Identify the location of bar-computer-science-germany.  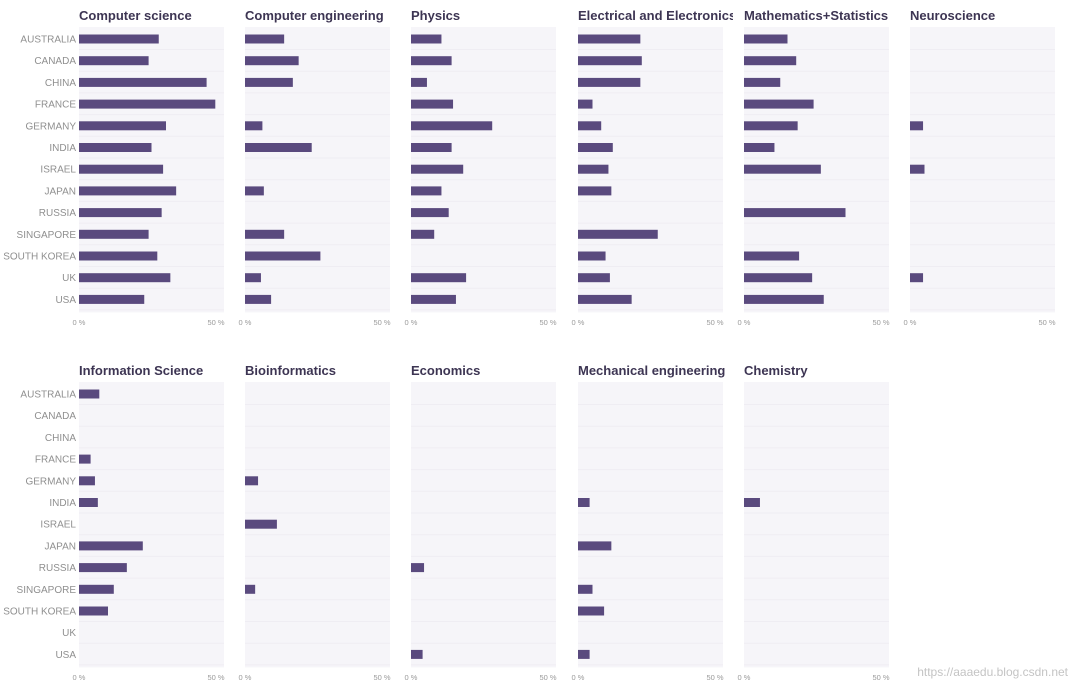
(122, 126).